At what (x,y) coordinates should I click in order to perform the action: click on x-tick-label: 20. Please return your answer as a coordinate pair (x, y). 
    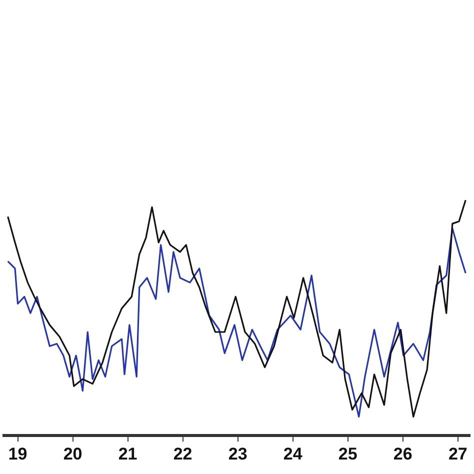
    Looking at the image, I should click on (72, 454).